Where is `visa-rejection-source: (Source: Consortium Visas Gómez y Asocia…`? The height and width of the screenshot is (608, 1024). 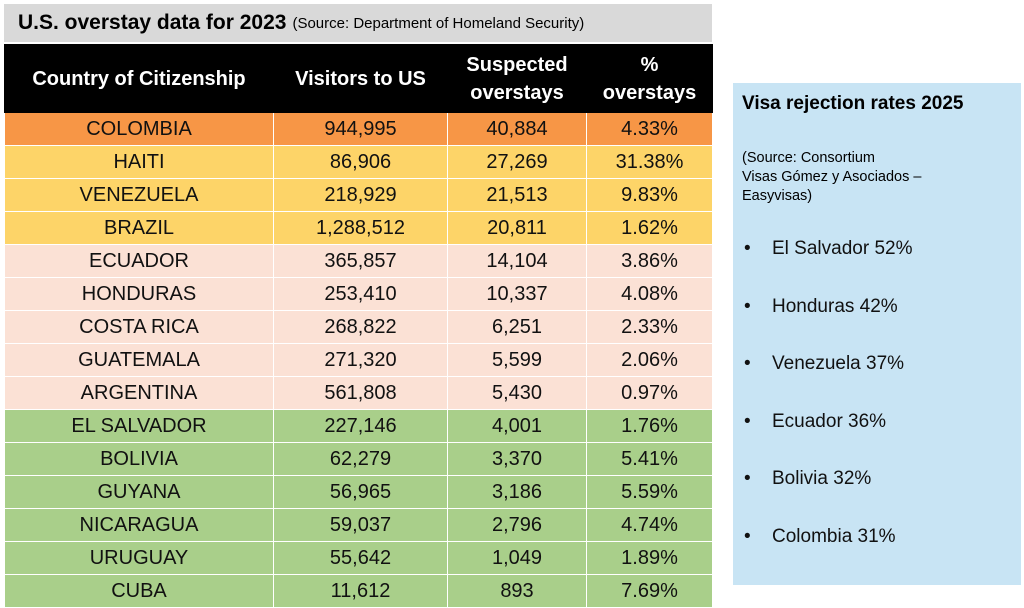 visa-rejection-source: (Source: Consortium Visas Gómez y Asocia… is located at coordinates (877, 177).